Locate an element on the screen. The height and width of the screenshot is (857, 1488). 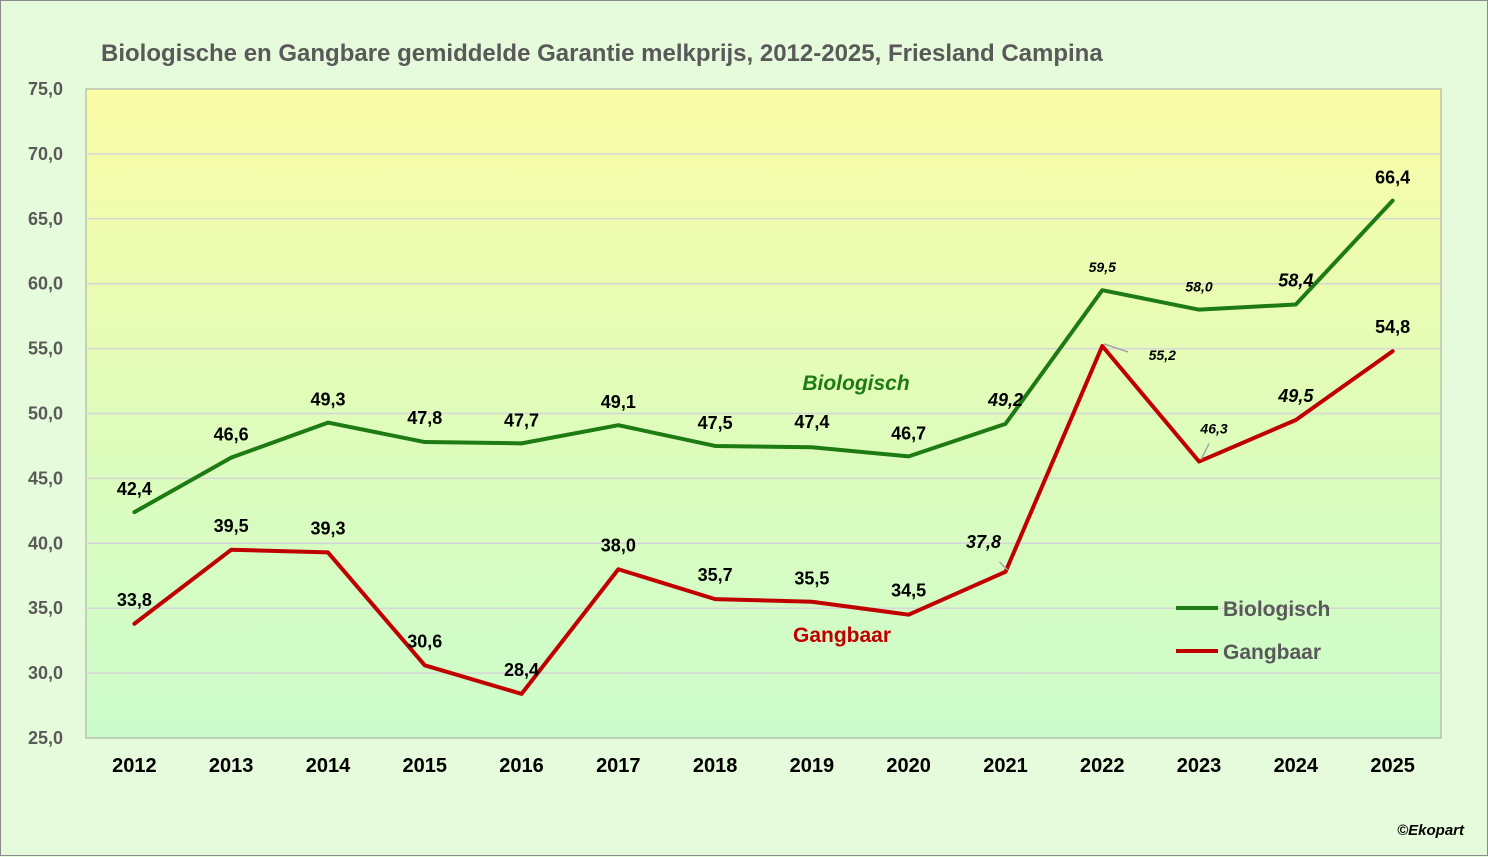
x-tick-label: 2023 is located at coordinates (1199, 766).